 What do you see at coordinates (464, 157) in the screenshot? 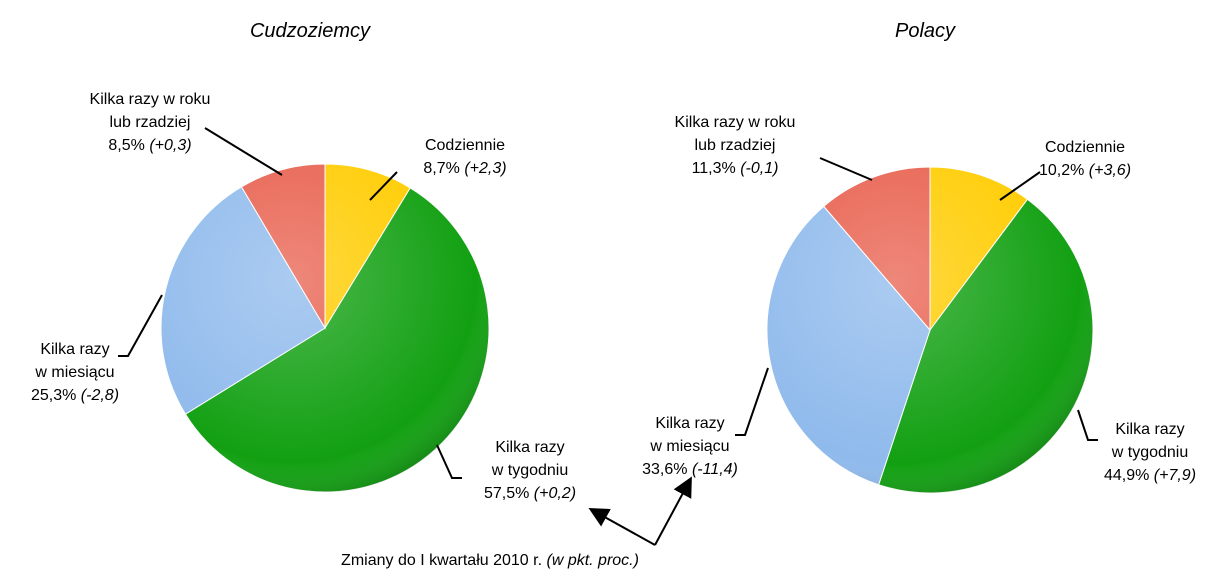
I see `slice-label: Codziennie 8,7% (+2,3)` at bounding box center [464, 157].